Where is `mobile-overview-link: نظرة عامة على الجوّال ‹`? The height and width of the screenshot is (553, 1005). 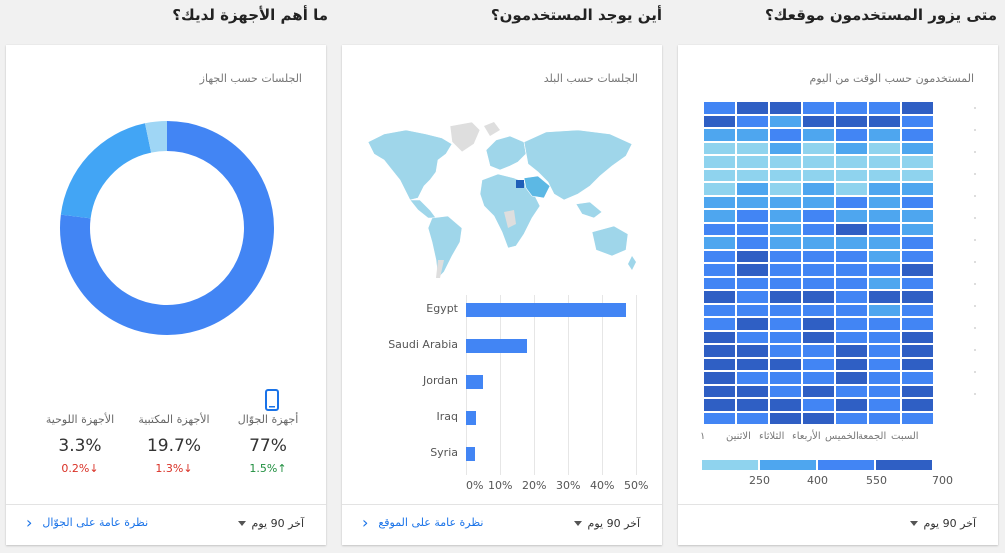 mobile-overview-link: نظرة عامة على الجوّال ‹ is located at coordinates (87, 522).